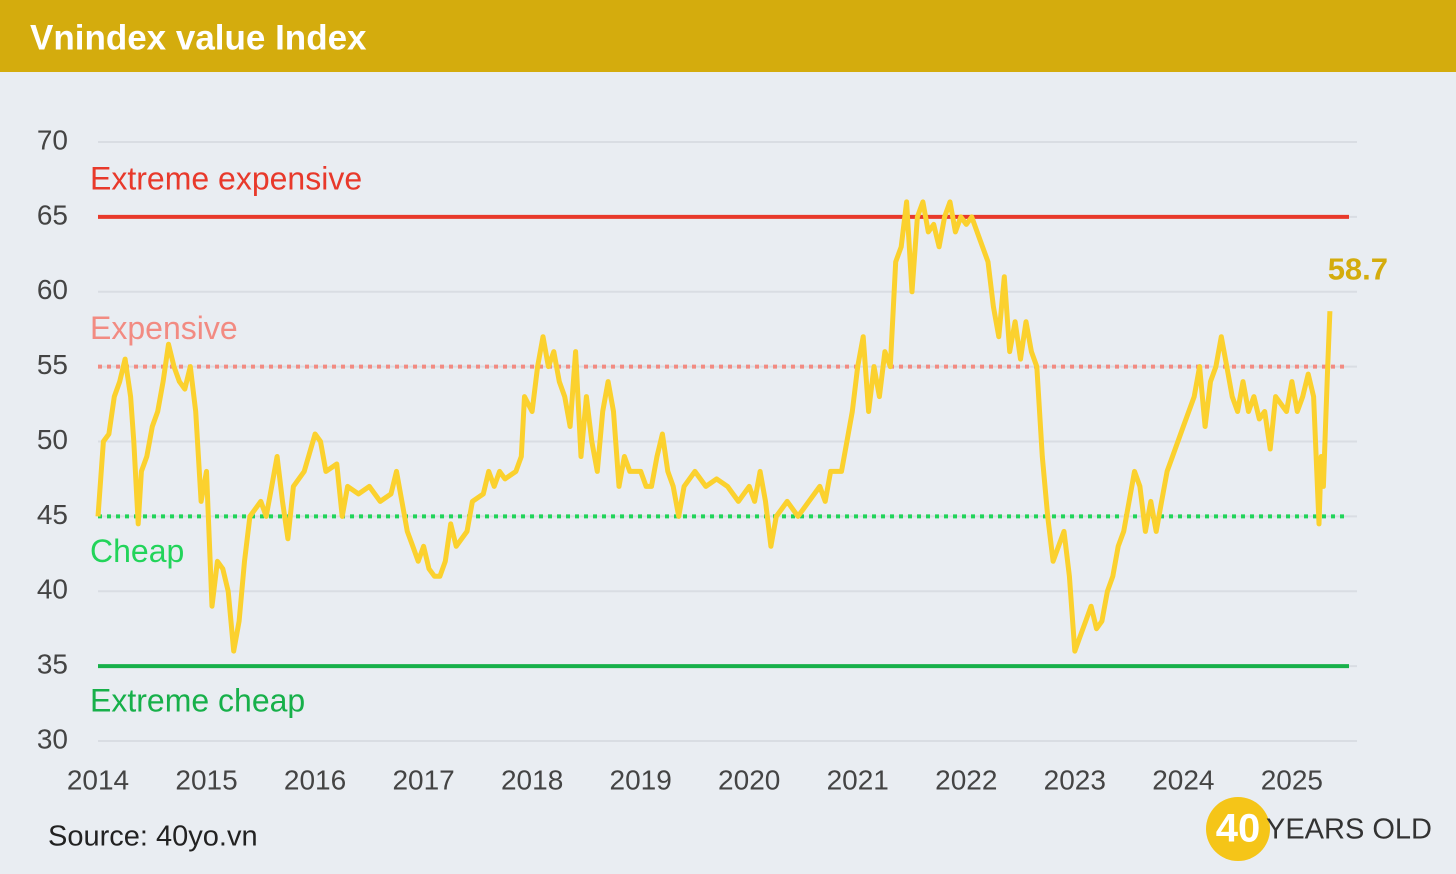  Describe the element at coordinates (52, 439) in the screenshot. I see `y-tick-label: 50` at that location.